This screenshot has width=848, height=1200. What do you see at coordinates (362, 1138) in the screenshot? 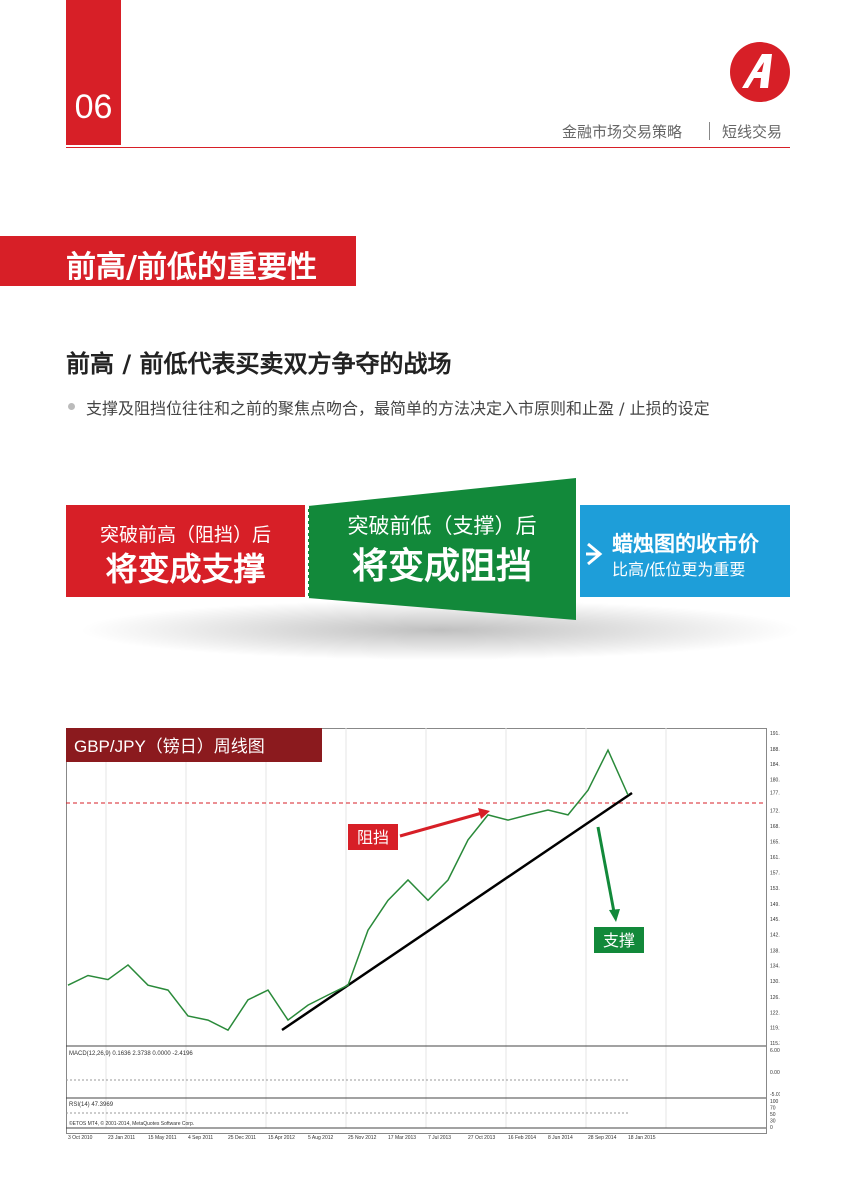
I see `x-tick-label: 25 Nov 2012` at bounding box center [362, 1138].